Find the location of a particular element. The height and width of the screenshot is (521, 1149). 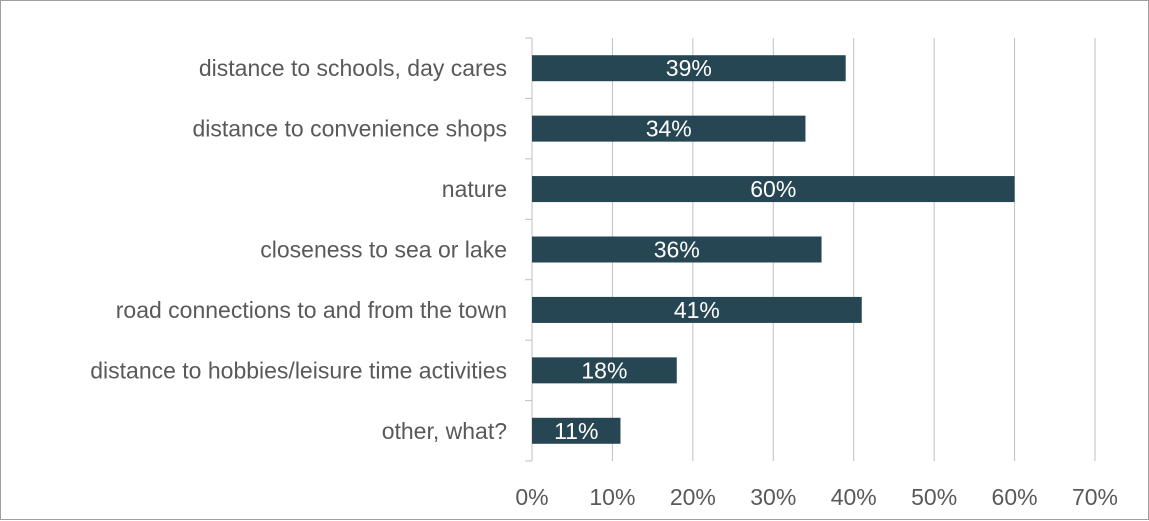

data-label-0: 39% is located at coordinates (689, 68).